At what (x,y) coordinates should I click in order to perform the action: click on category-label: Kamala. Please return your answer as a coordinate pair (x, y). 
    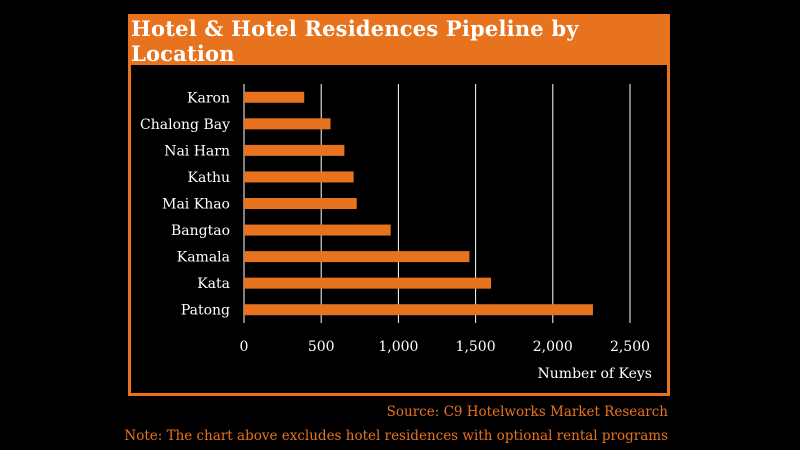
    Looking at the image, I should click on (203, 258).